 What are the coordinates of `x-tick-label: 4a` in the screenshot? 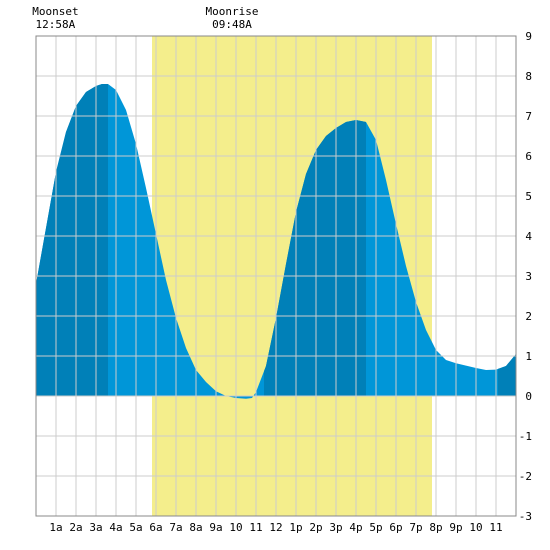 It's located at (115, 527).